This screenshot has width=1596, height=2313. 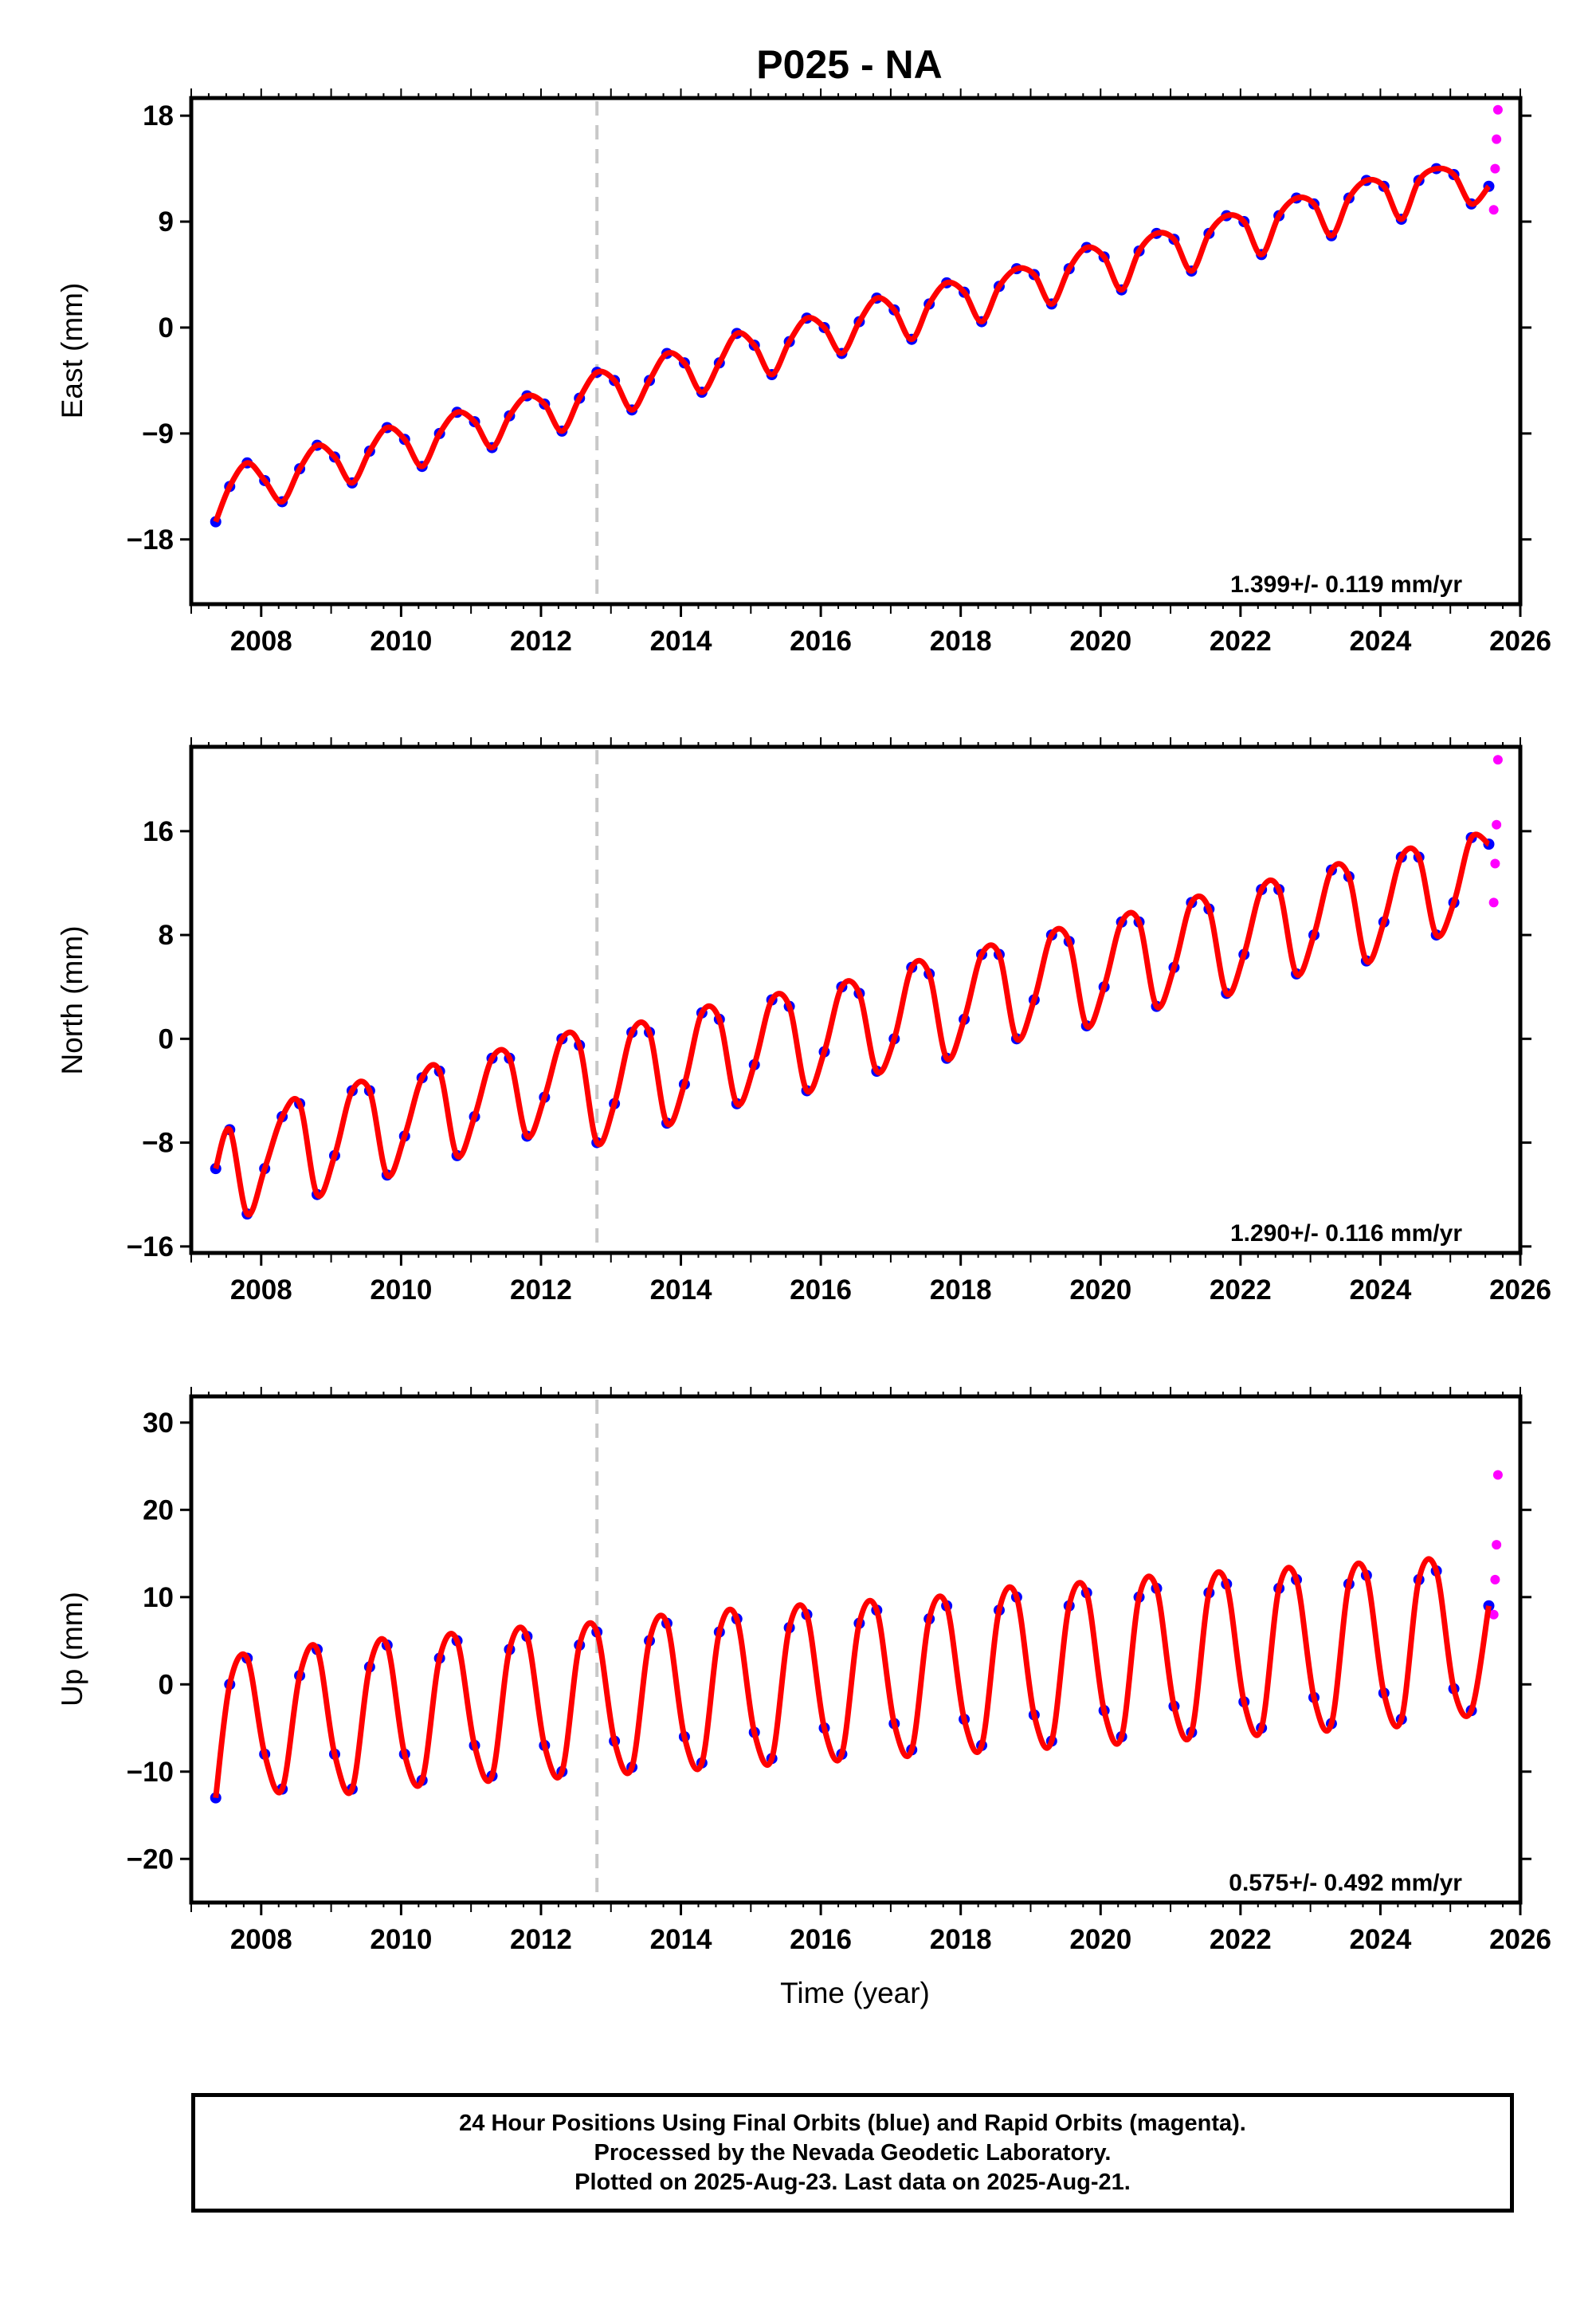 What do you see at coordinates (158, 1510) in the screenshot?
I see `y-tick-label: 20` at bounding box center [158, 1510].